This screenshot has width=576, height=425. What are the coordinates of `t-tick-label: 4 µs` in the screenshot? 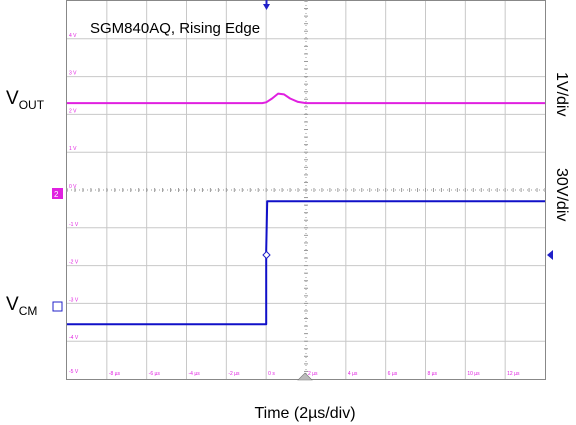 It's located at (353, 374).